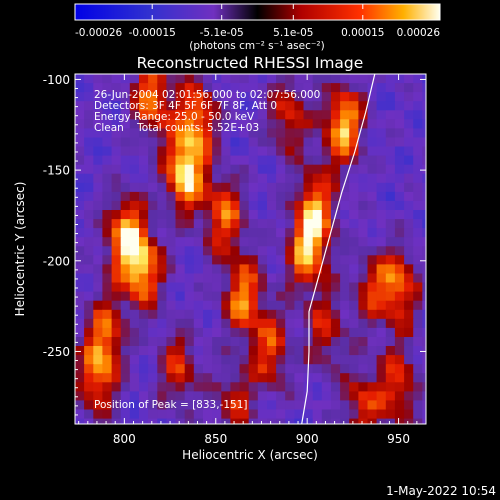 The image size is (500, 500). I want to click on y-axis-label: Heliocentric Y (arcsec), so click(20, 249).